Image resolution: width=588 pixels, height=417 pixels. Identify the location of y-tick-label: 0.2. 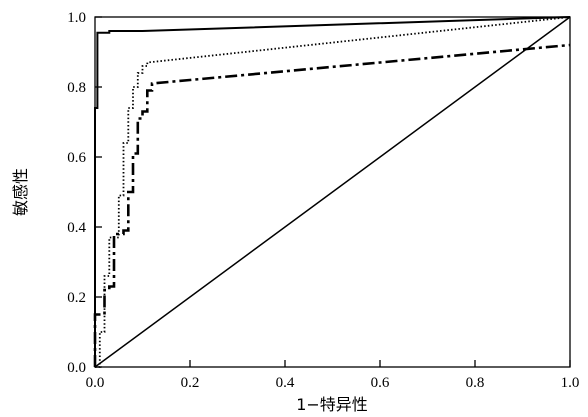
(76, 298).